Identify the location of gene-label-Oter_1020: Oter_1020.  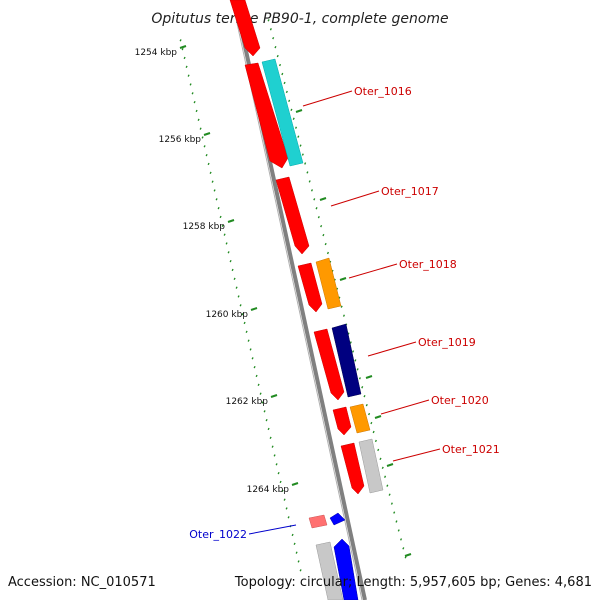
(460, 400).